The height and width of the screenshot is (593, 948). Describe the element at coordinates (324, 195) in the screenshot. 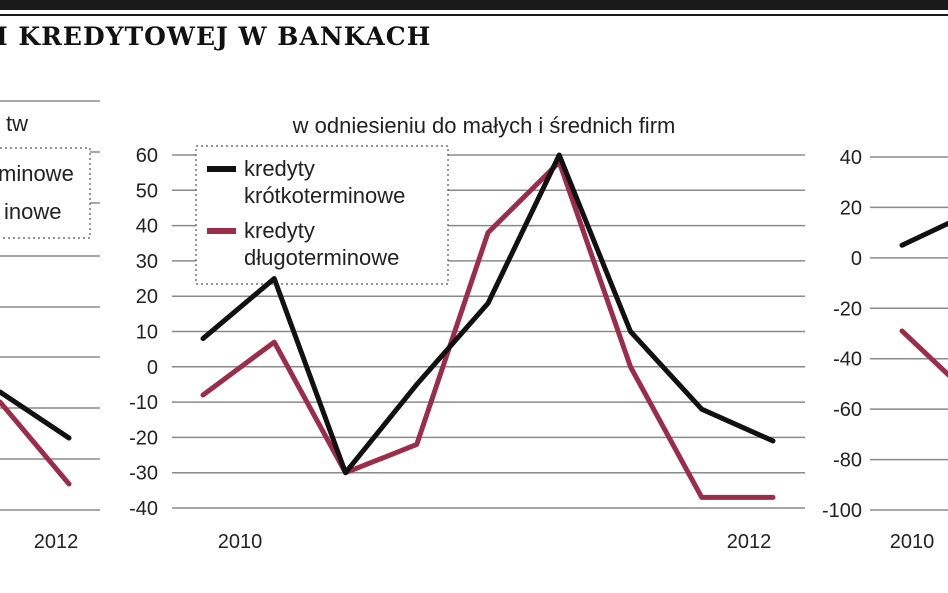

I see `legend-label: krótkoterminowe` at that location.